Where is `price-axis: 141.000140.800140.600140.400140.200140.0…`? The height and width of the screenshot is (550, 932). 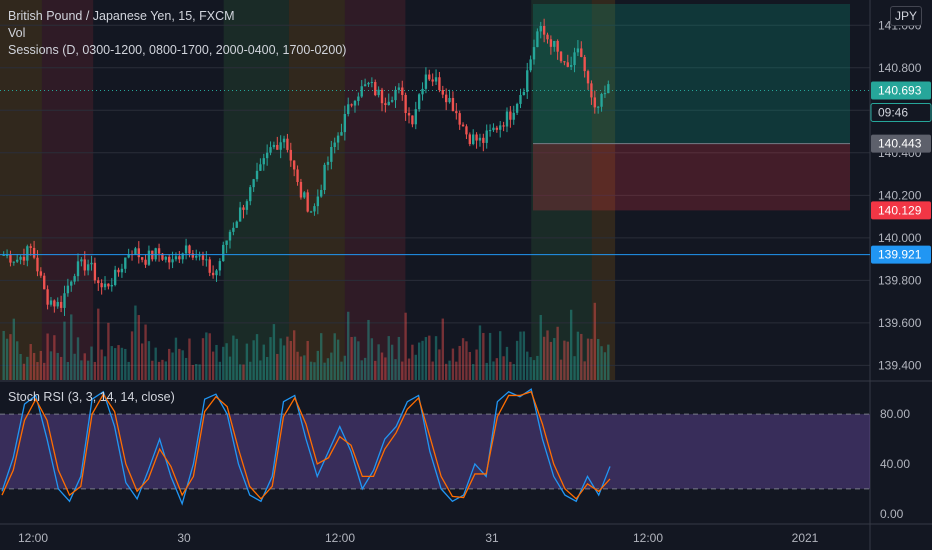
price-axis: 141.000140.800140.600140.400140.200140.0… is located at coordinates (901, 269).